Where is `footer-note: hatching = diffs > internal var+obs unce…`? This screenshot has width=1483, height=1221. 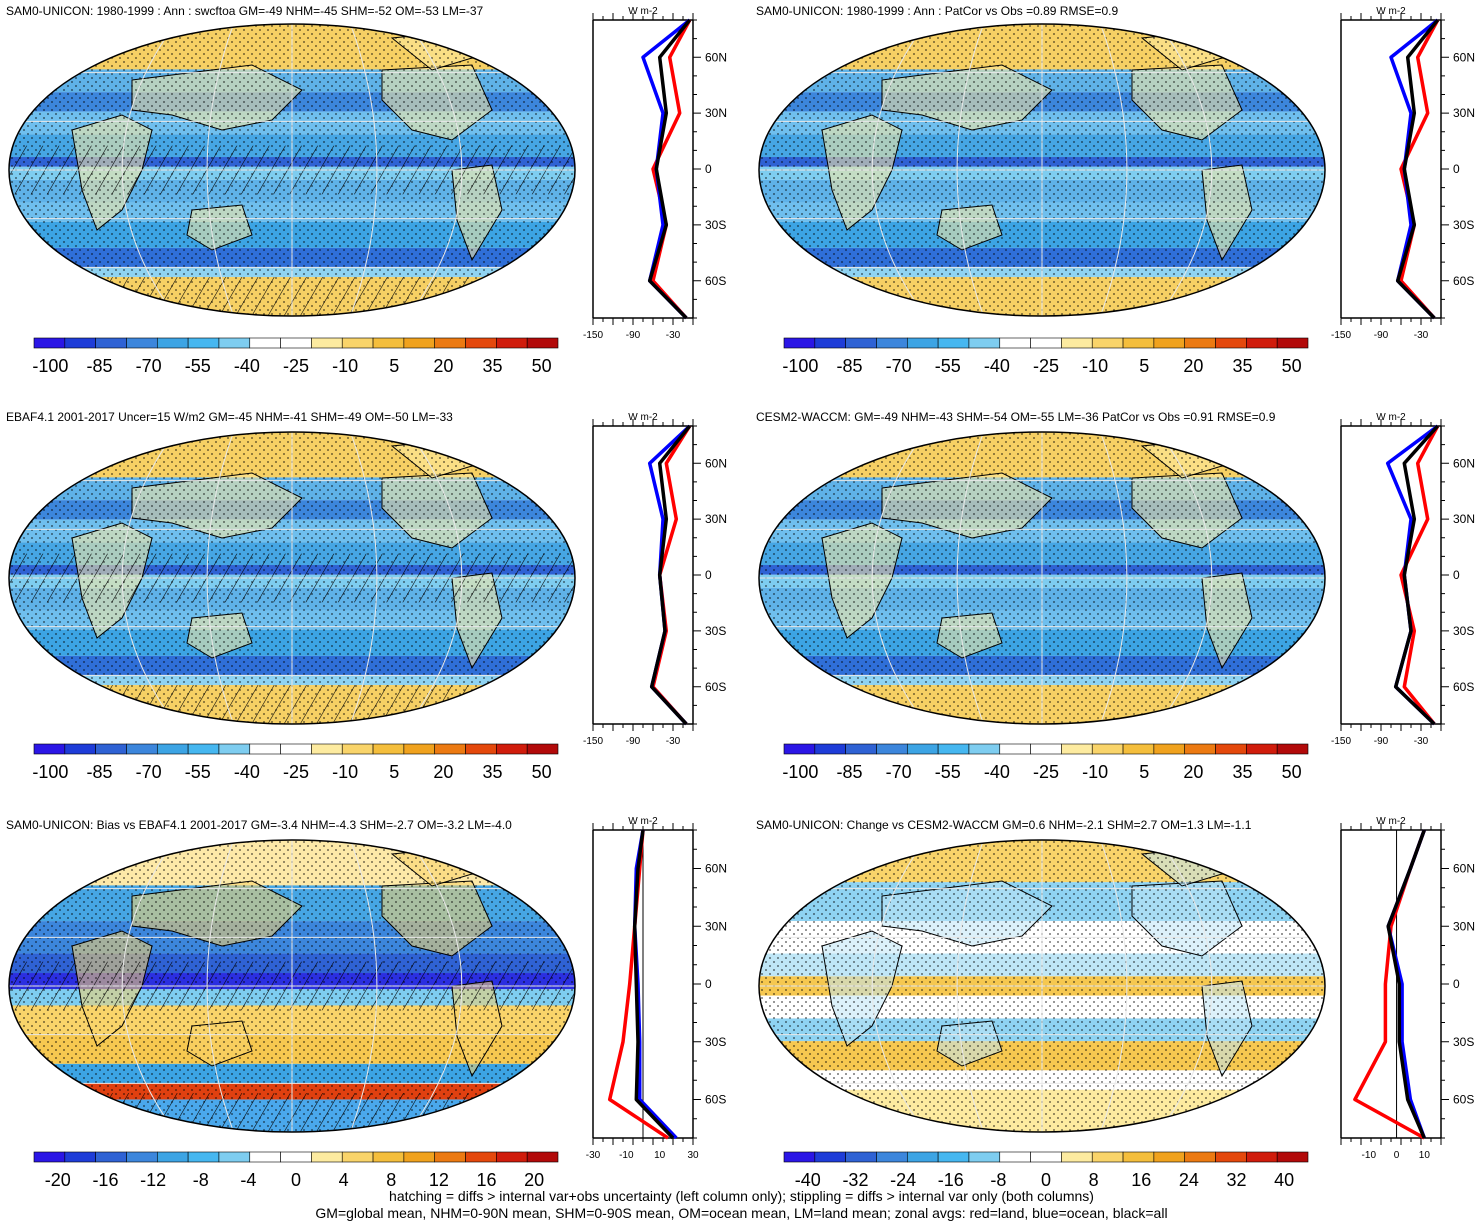
footer-note: hatching = diffs > internal var+obs unce… is located at coordinates (741, 1196).